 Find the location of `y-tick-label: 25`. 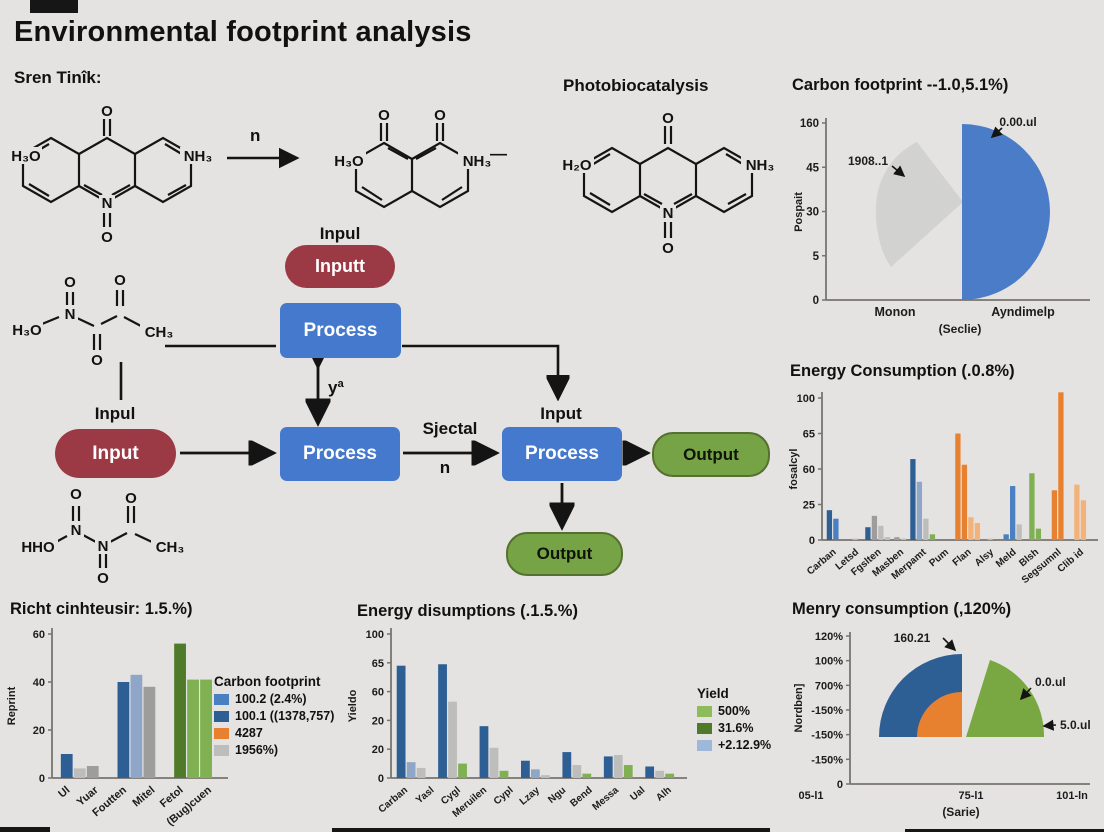

y-tick-label: 25 is located at coordinates (809, 506).